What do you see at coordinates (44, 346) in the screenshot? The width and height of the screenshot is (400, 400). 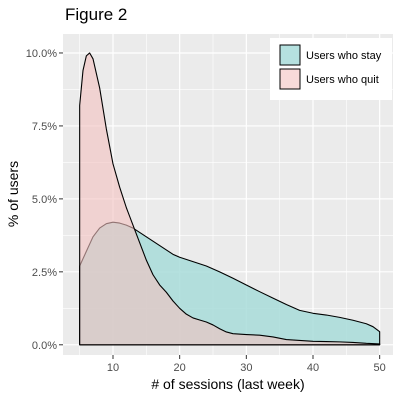 I see `y-tick-label: 0.0%` at bounding box center [44, 346].